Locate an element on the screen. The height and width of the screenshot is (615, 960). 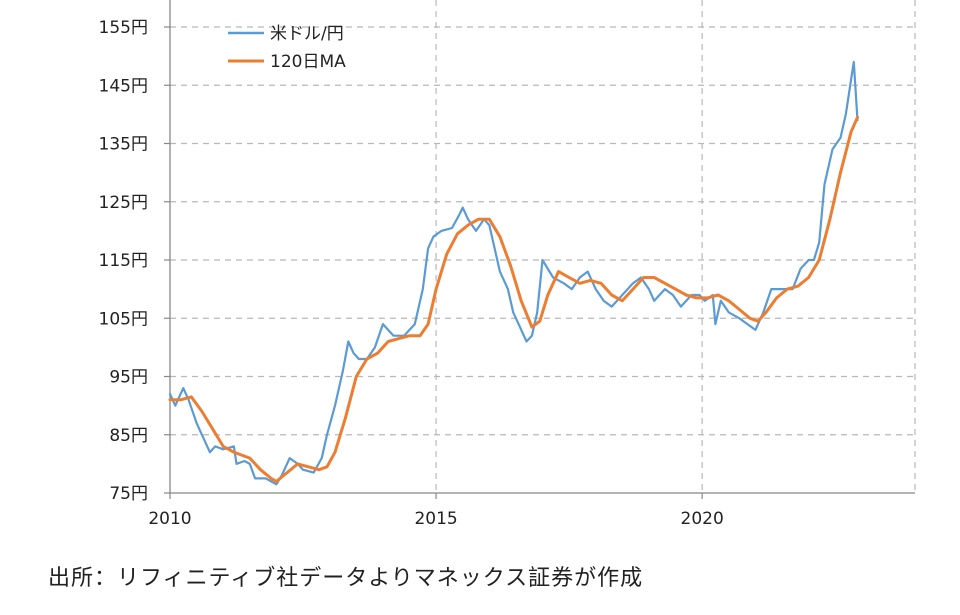
y-tick-label: 95円 is located at coordinates (128, 378).